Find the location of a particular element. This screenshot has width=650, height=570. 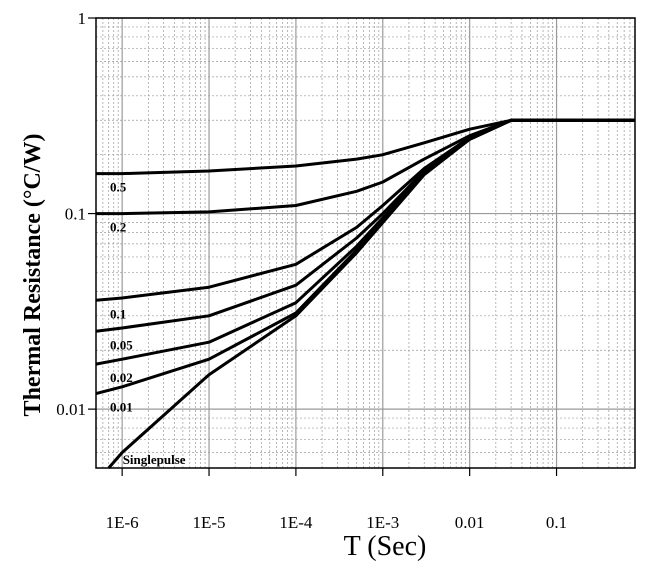

series-label: 0.1 is located at coordinates (118, 313).